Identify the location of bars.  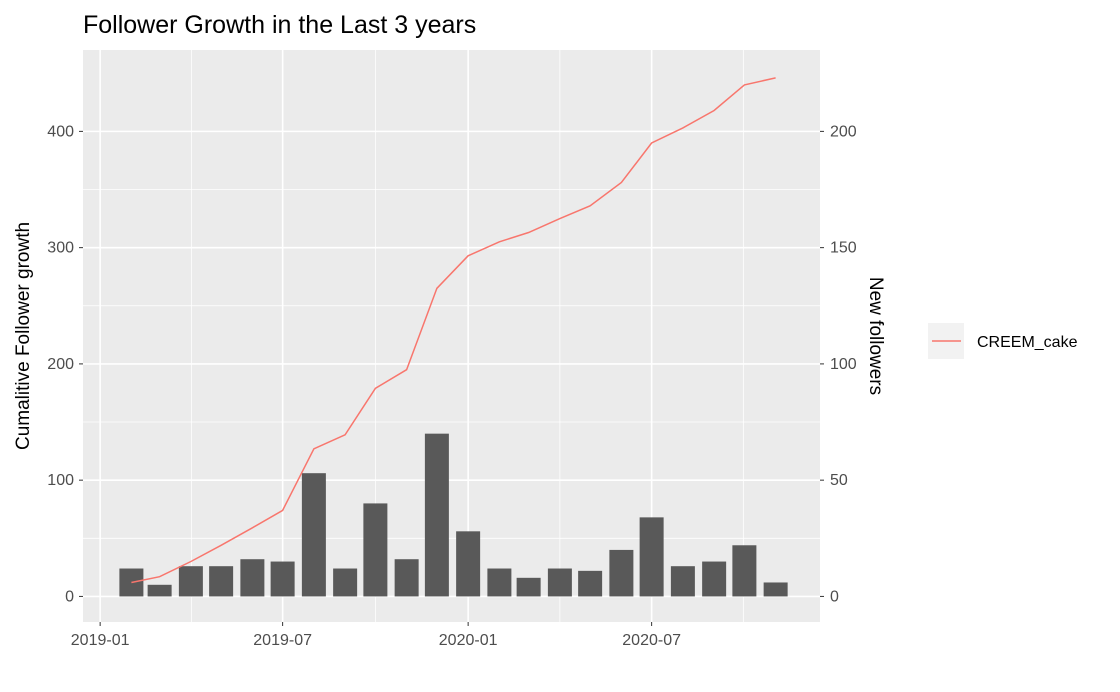
(453, 515).